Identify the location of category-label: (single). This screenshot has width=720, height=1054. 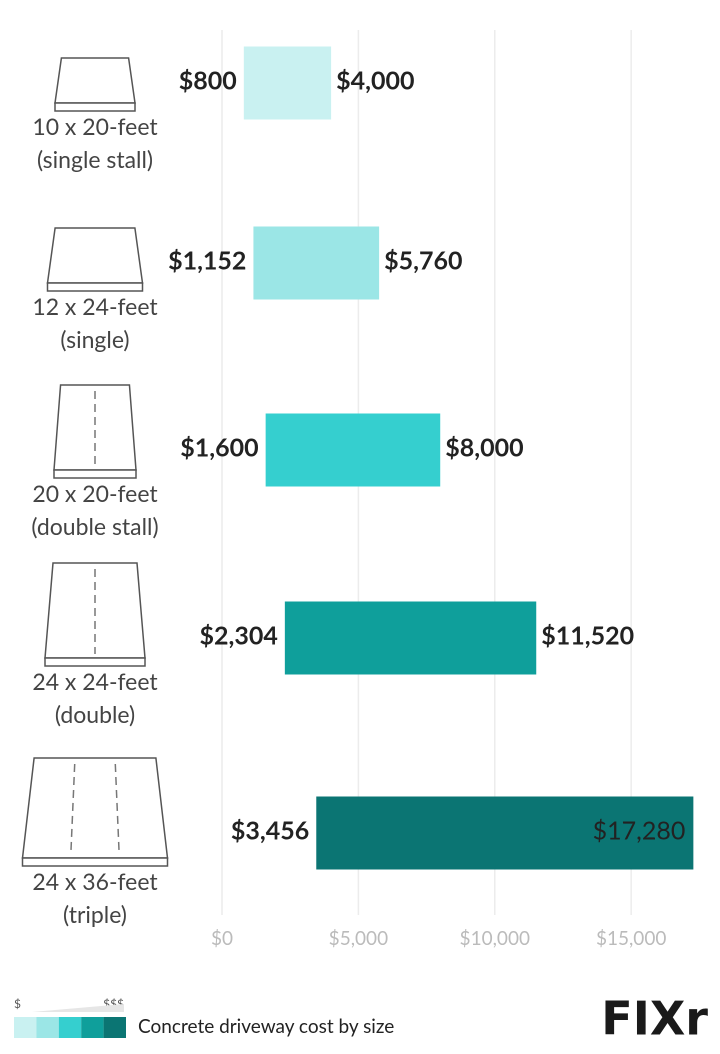
(94, 339).